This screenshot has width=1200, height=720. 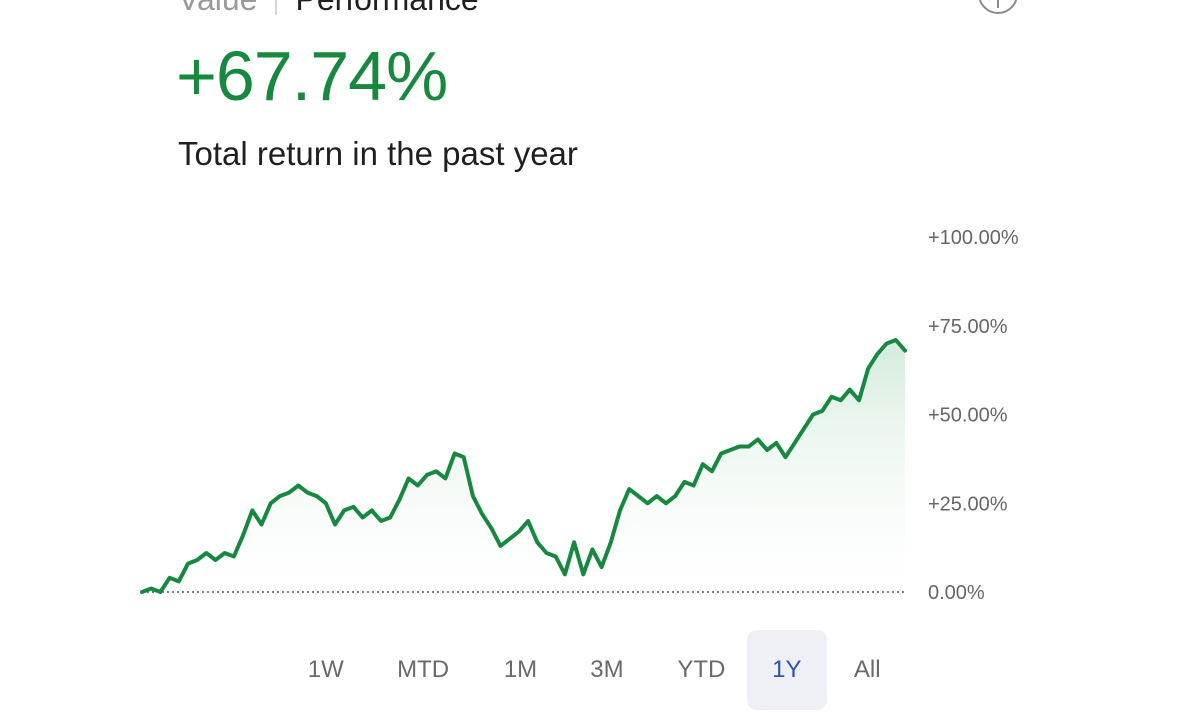 I want to click on y-tick-label: +25.00%, so click(x=968, y=504).